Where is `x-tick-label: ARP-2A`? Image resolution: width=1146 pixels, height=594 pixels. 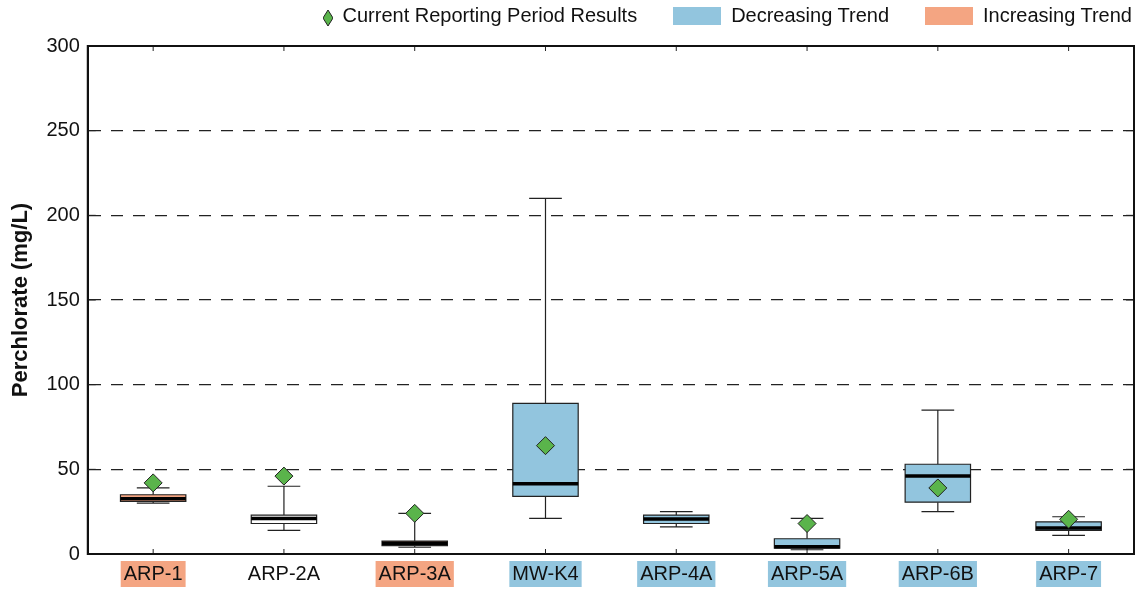
x-tick-label: ARP-2A is located at coordinates (284, 572).